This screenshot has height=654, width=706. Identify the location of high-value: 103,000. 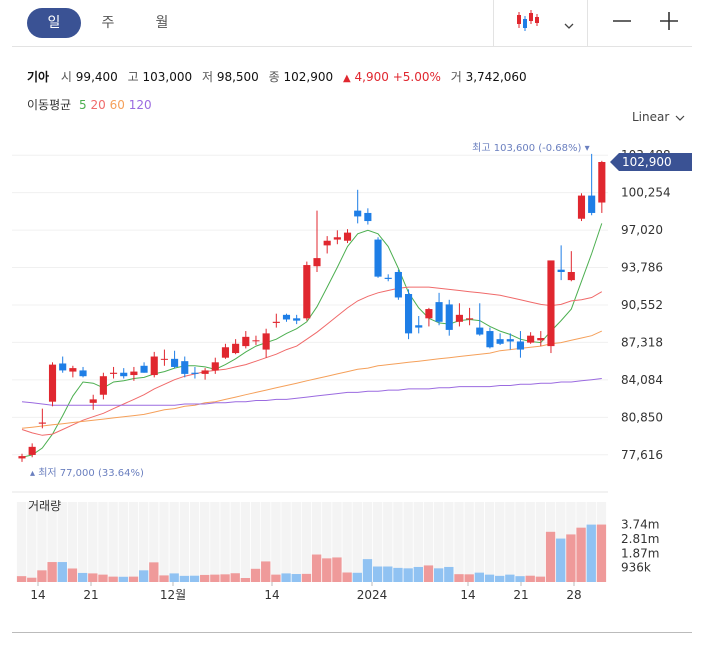
(167, 77).